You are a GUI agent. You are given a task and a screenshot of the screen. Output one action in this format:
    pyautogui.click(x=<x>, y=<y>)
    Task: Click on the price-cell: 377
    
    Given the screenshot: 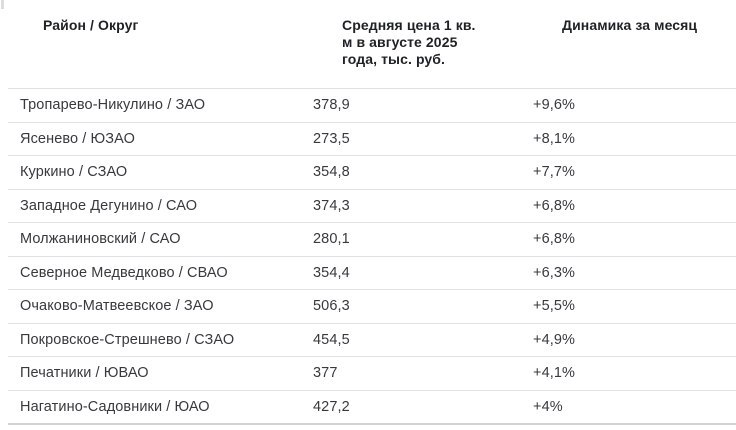 What is the action you would take?
    pyautogui.click(x=325, y=373)
    